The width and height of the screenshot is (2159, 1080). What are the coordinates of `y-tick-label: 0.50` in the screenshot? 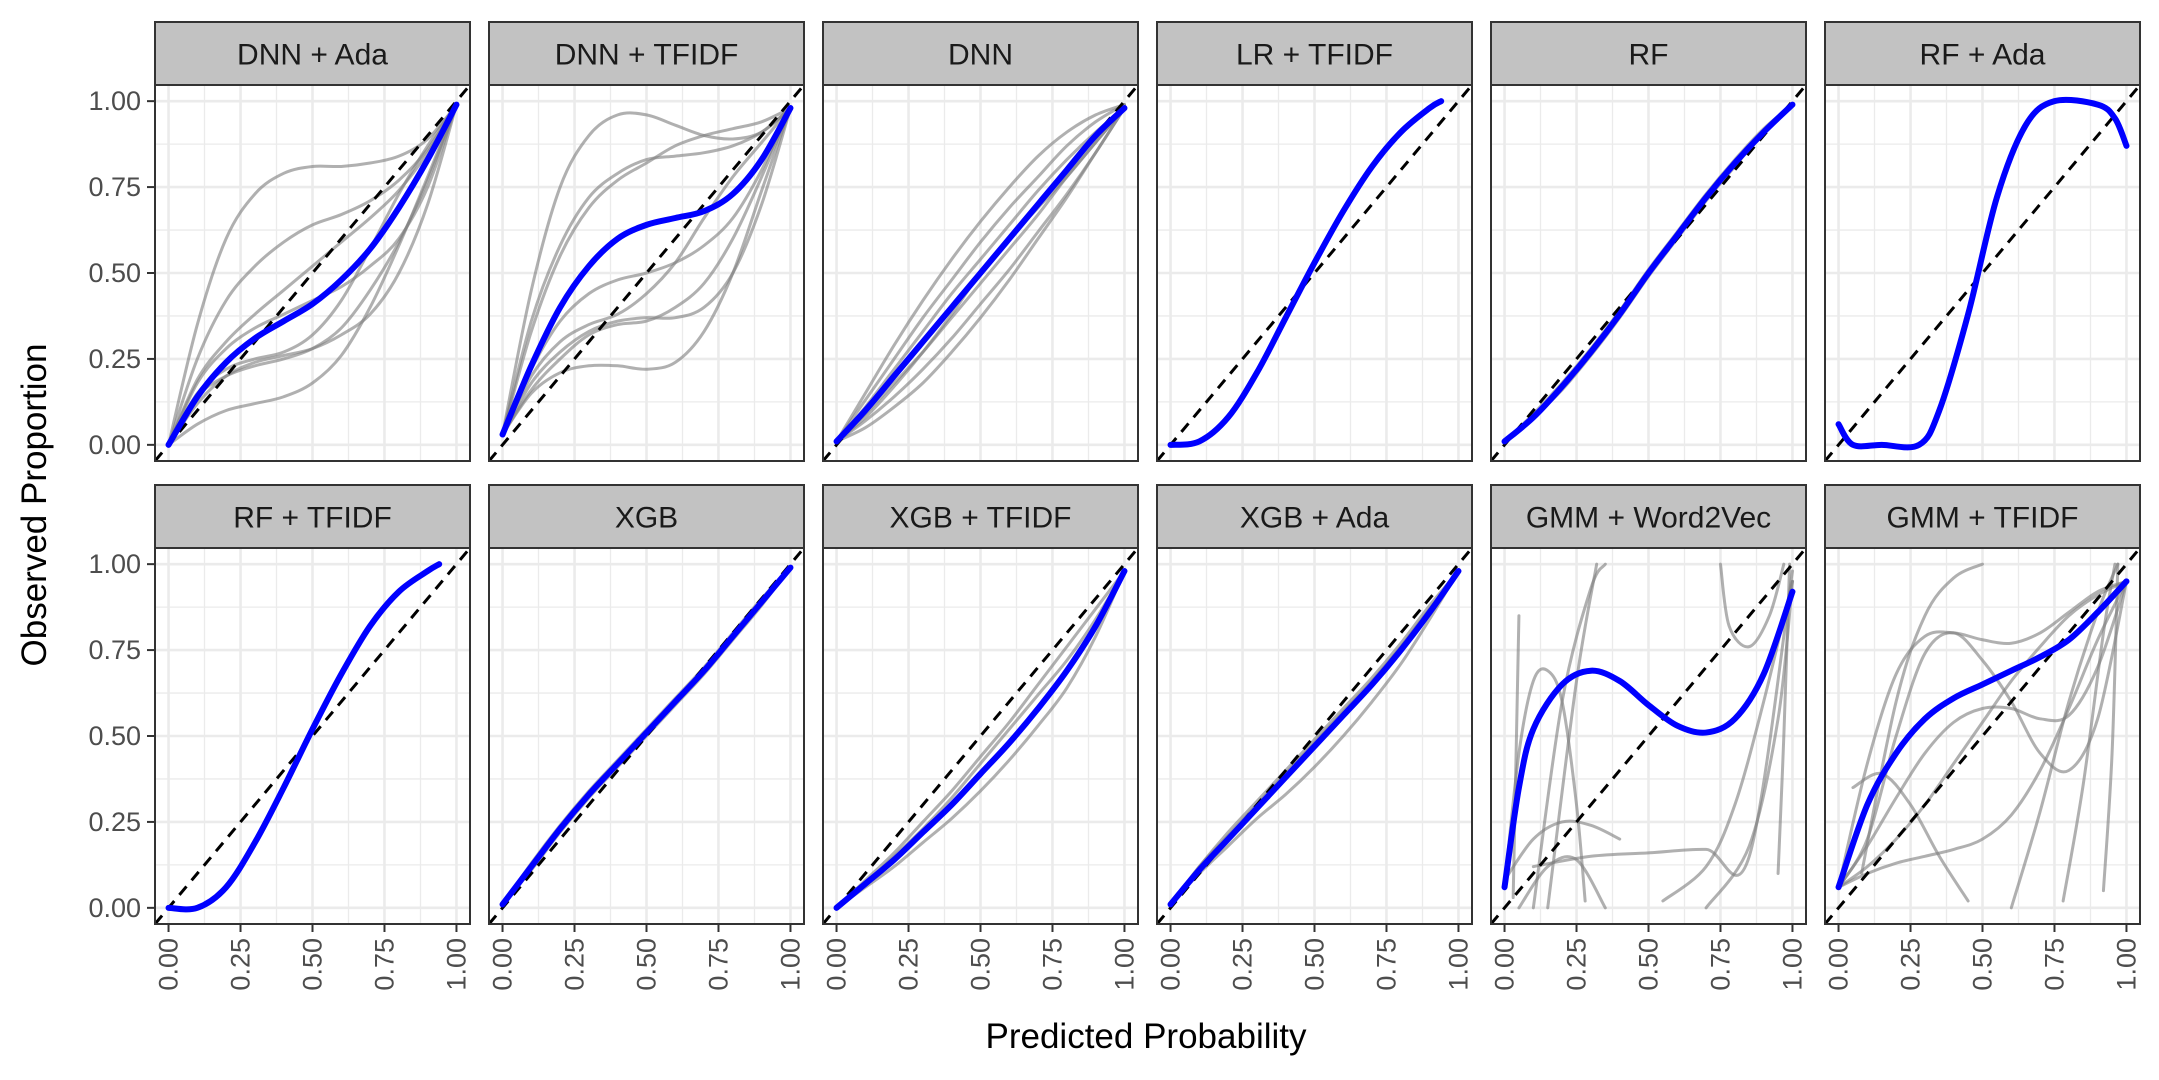 It's located at (114, 736).